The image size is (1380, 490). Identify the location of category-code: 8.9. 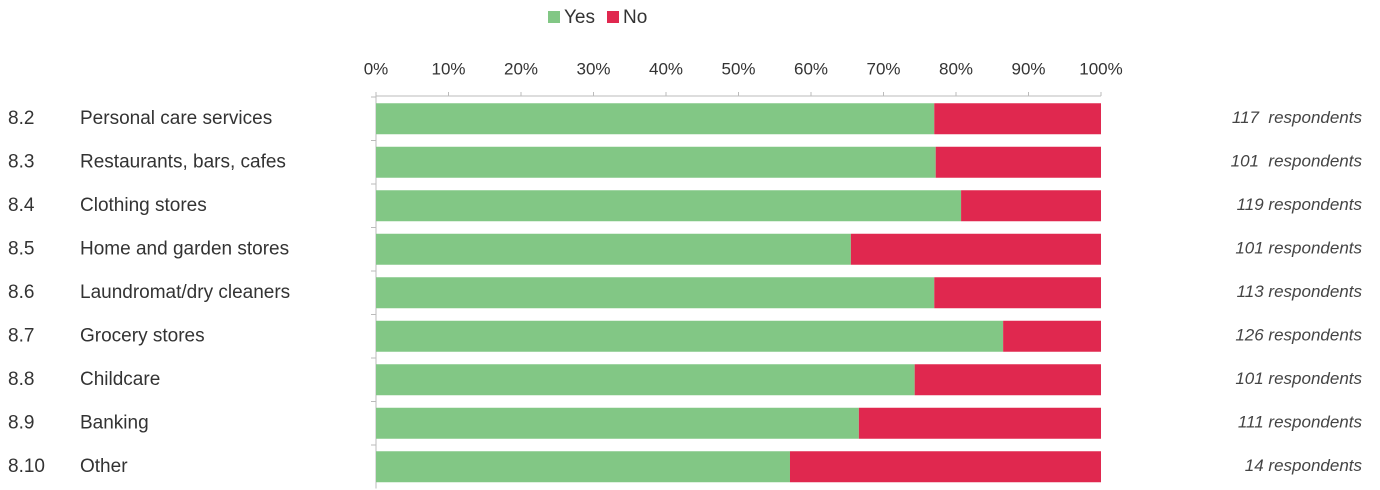
(21, 422).